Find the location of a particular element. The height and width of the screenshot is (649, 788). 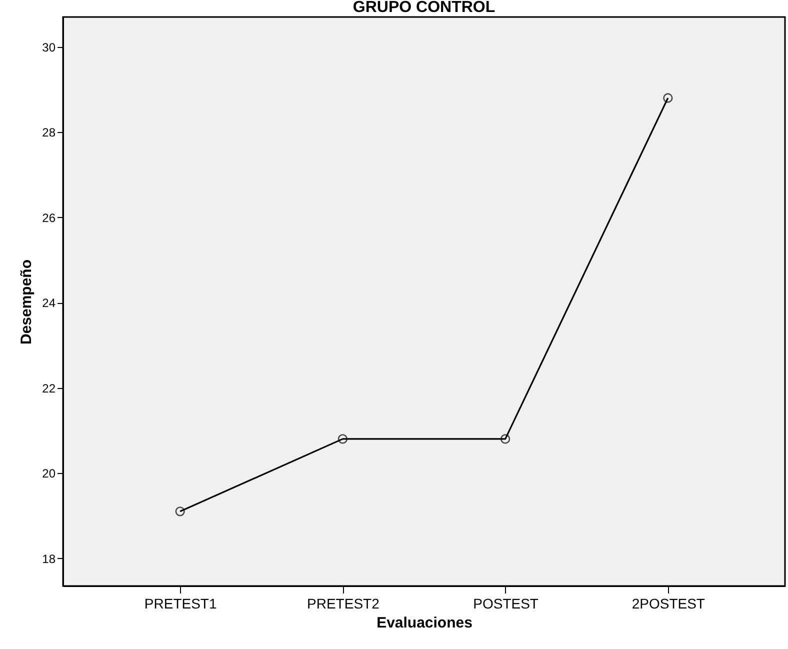

x-tick-label: PRETEST1 is located at coordinates (180, 604).